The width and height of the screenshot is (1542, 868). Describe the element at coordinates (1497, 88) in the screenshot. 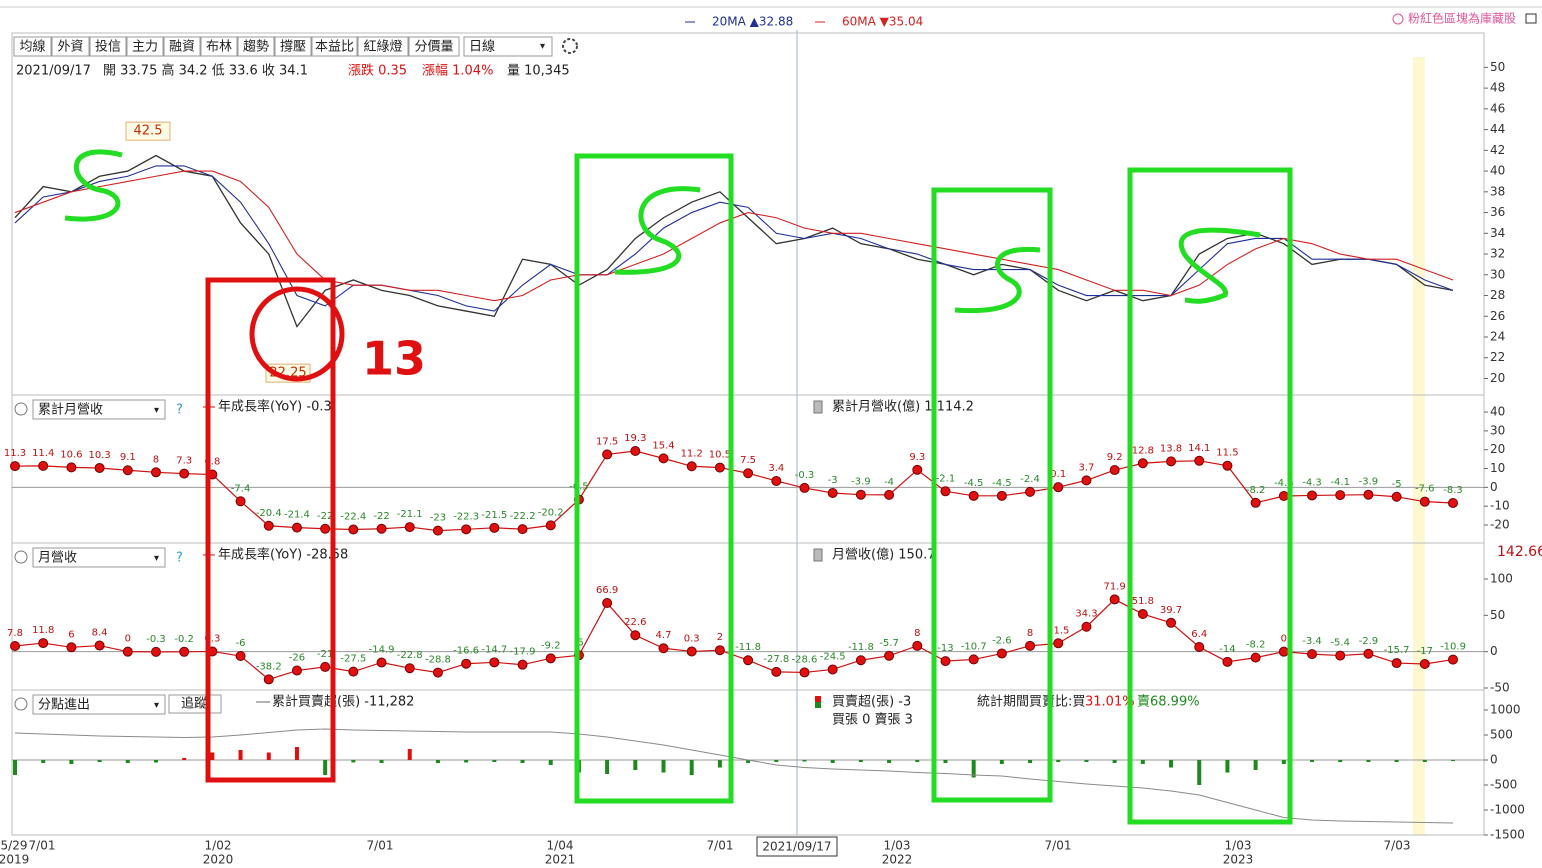

I see `y-tick-label: 48` at that location.